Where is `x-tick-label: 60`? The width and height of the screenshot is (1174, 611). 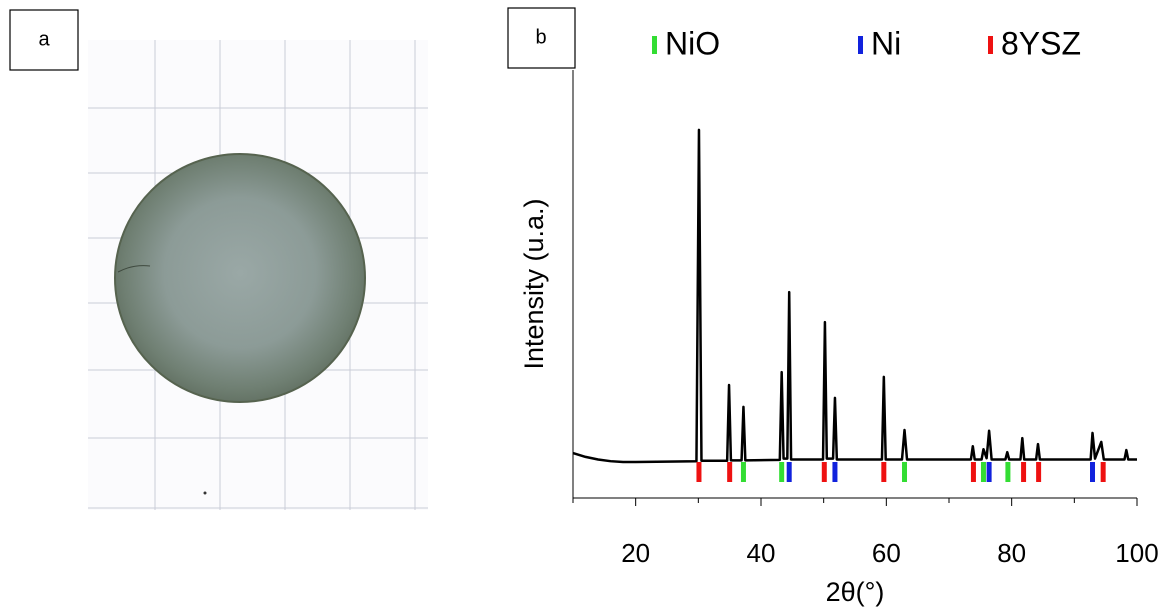 x-tick-label: 60 is located at coordinates (886, 553).